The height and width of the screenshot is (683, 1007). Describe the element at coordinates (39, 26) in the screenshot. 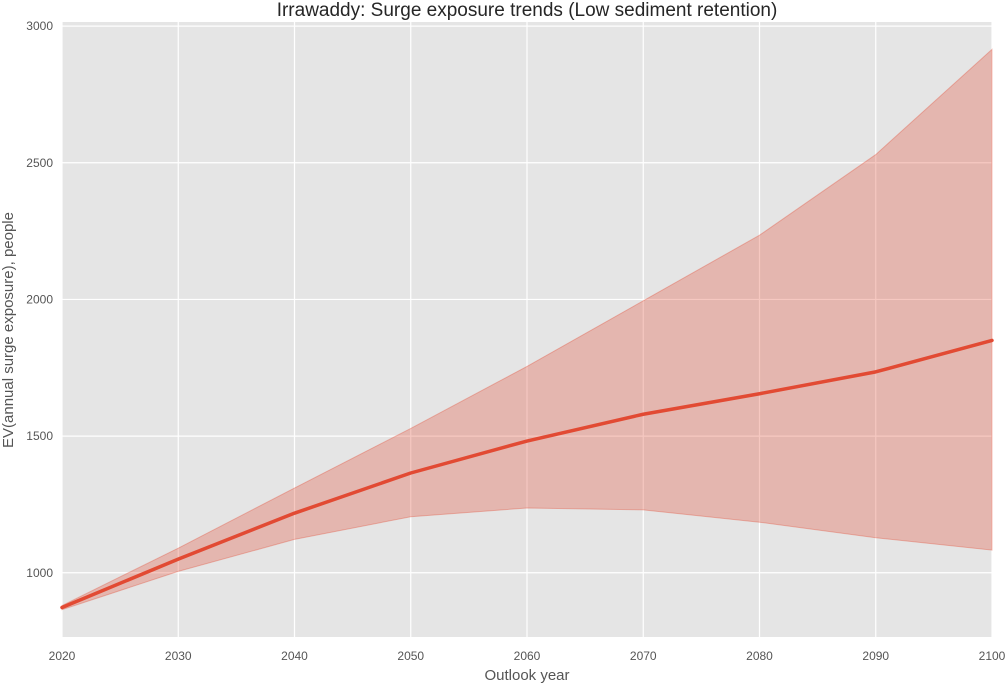

I see `y-tick-label: 3000` at that location.